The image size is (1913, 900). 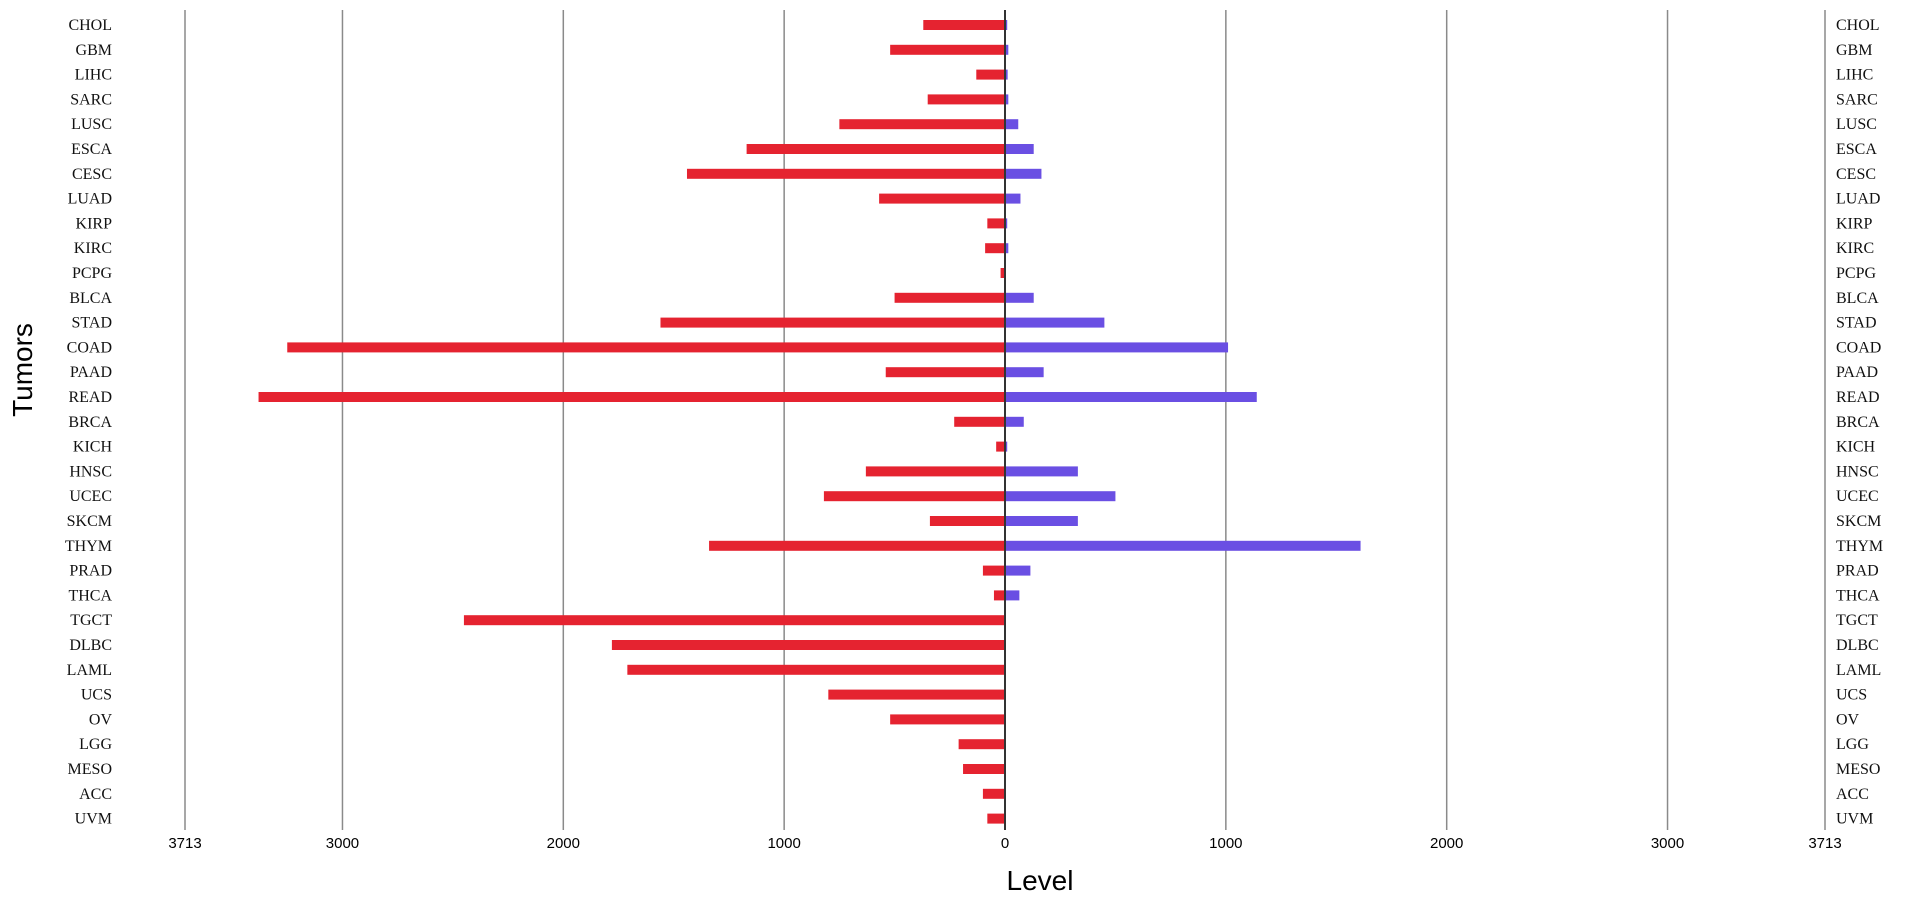 I want to click on bar-negative-lusc, so click(x=922, y=124).